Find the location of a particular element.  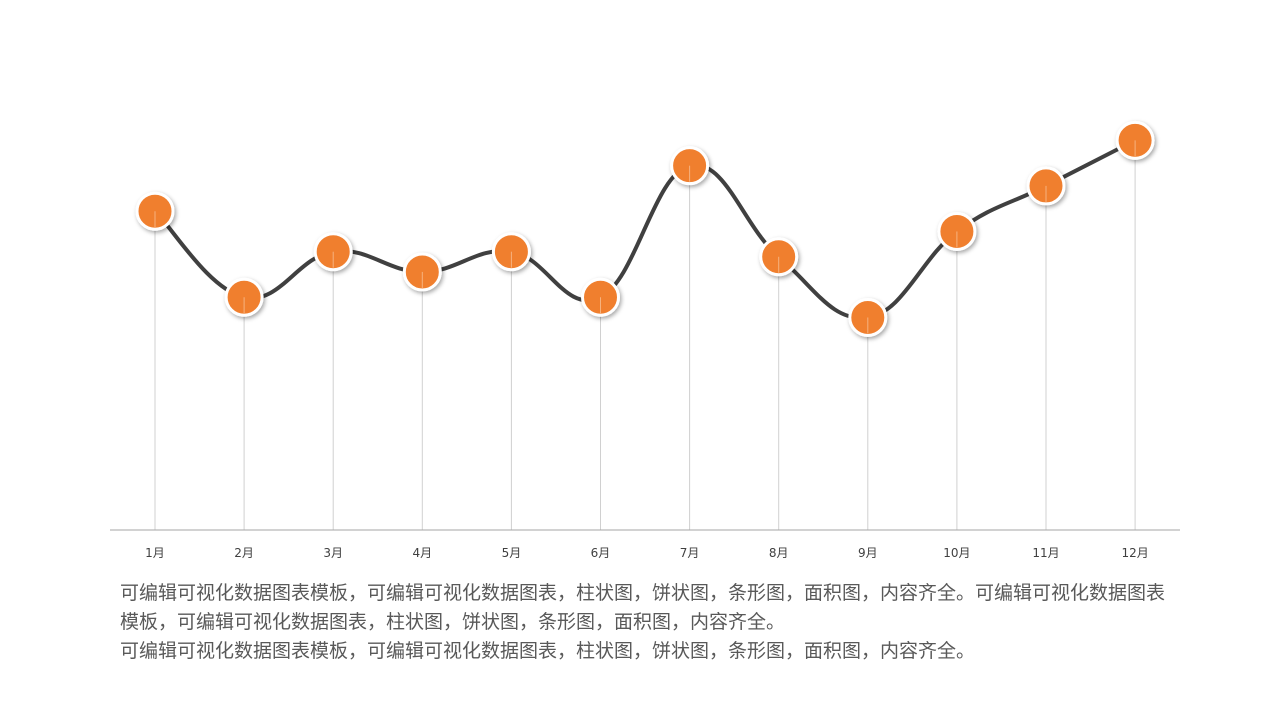

x-tick-label: 6月 is located at coordinates (601, 553).